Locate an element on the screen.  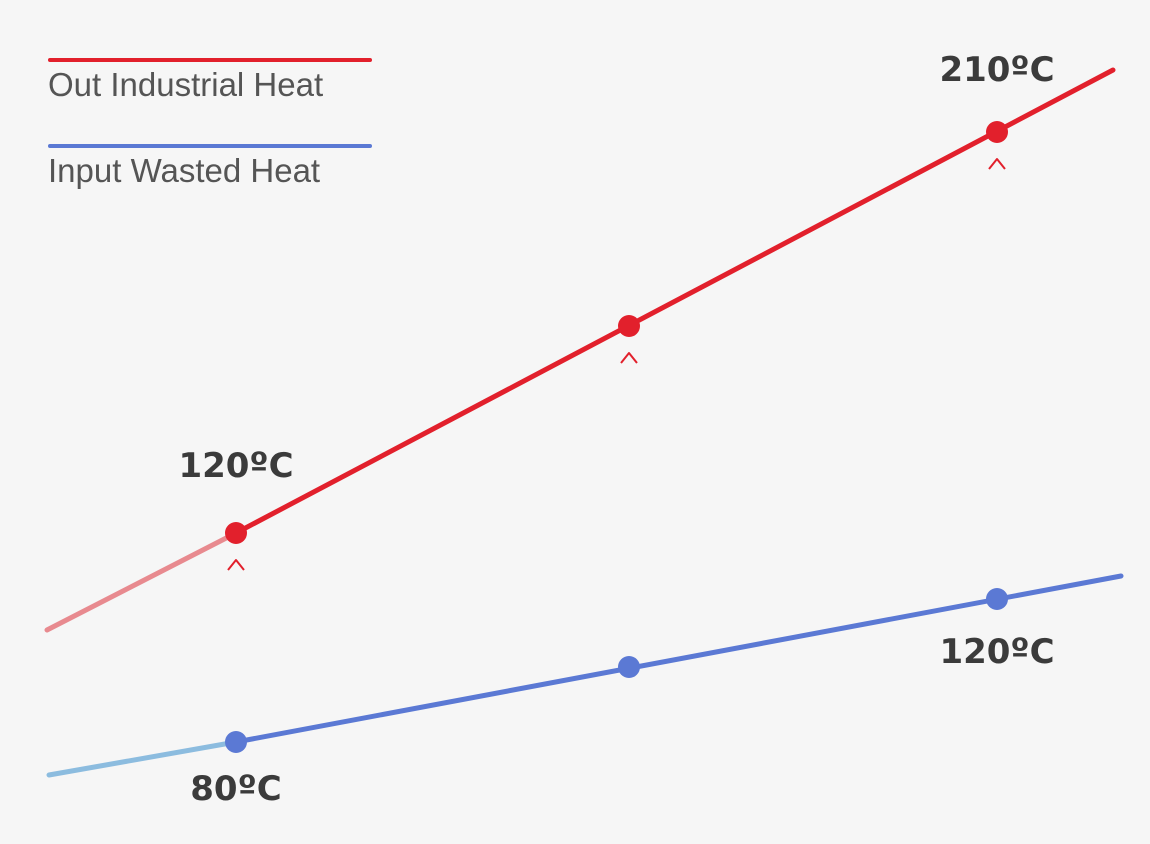
input-line-faded-segment is located at coordinates (142, 758).